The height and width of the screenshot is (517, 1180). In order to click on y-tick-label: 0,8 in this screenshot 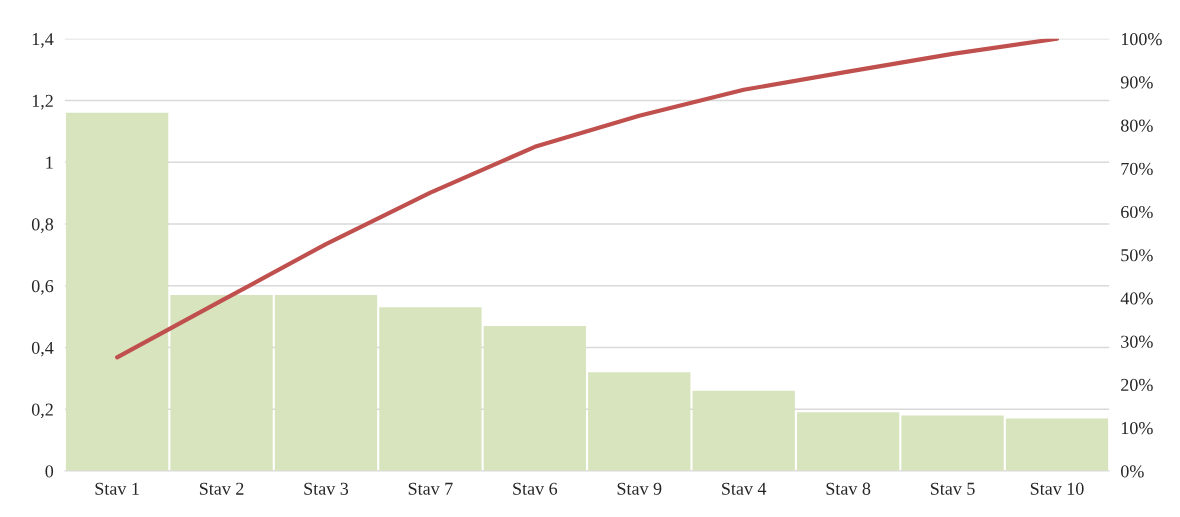, I will do `click(42, 226)`.